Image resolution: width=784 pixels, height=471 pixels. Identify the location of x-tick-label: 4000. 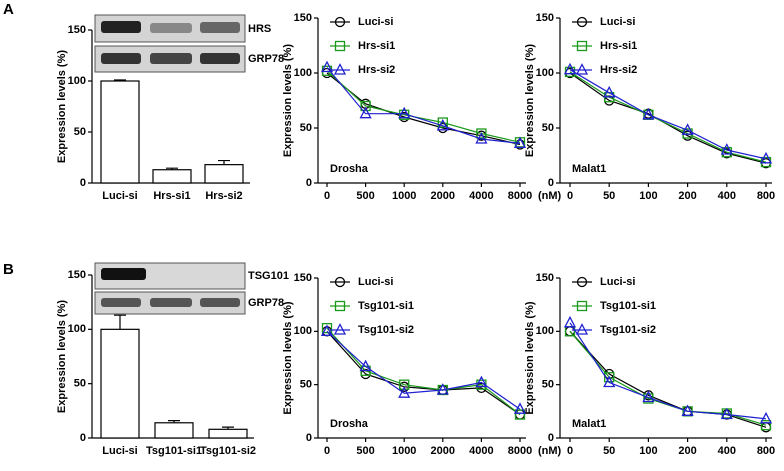
(481, 451).